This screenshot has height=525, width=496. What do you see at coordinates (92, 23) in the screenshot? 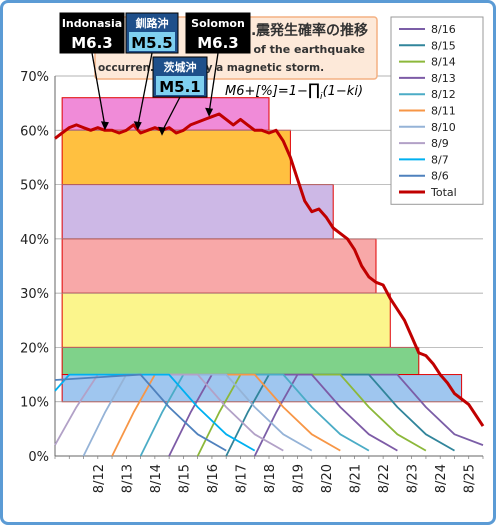
I see `annotation-place: Indonasia` at bounding box center [92, 23].